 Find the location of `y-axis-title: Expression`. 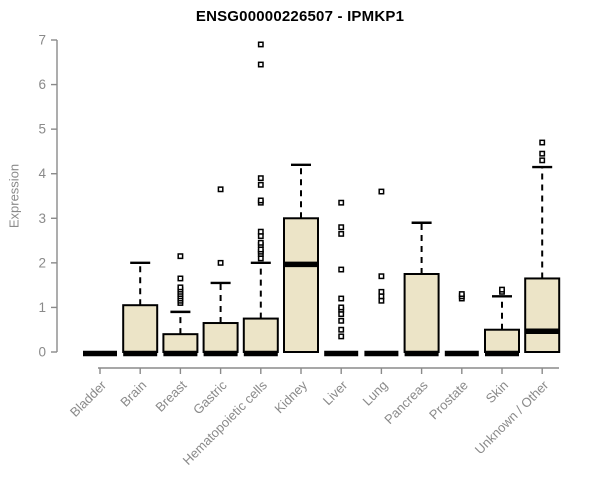

y-axis-title: Expression is located at coordinates (14, 196).